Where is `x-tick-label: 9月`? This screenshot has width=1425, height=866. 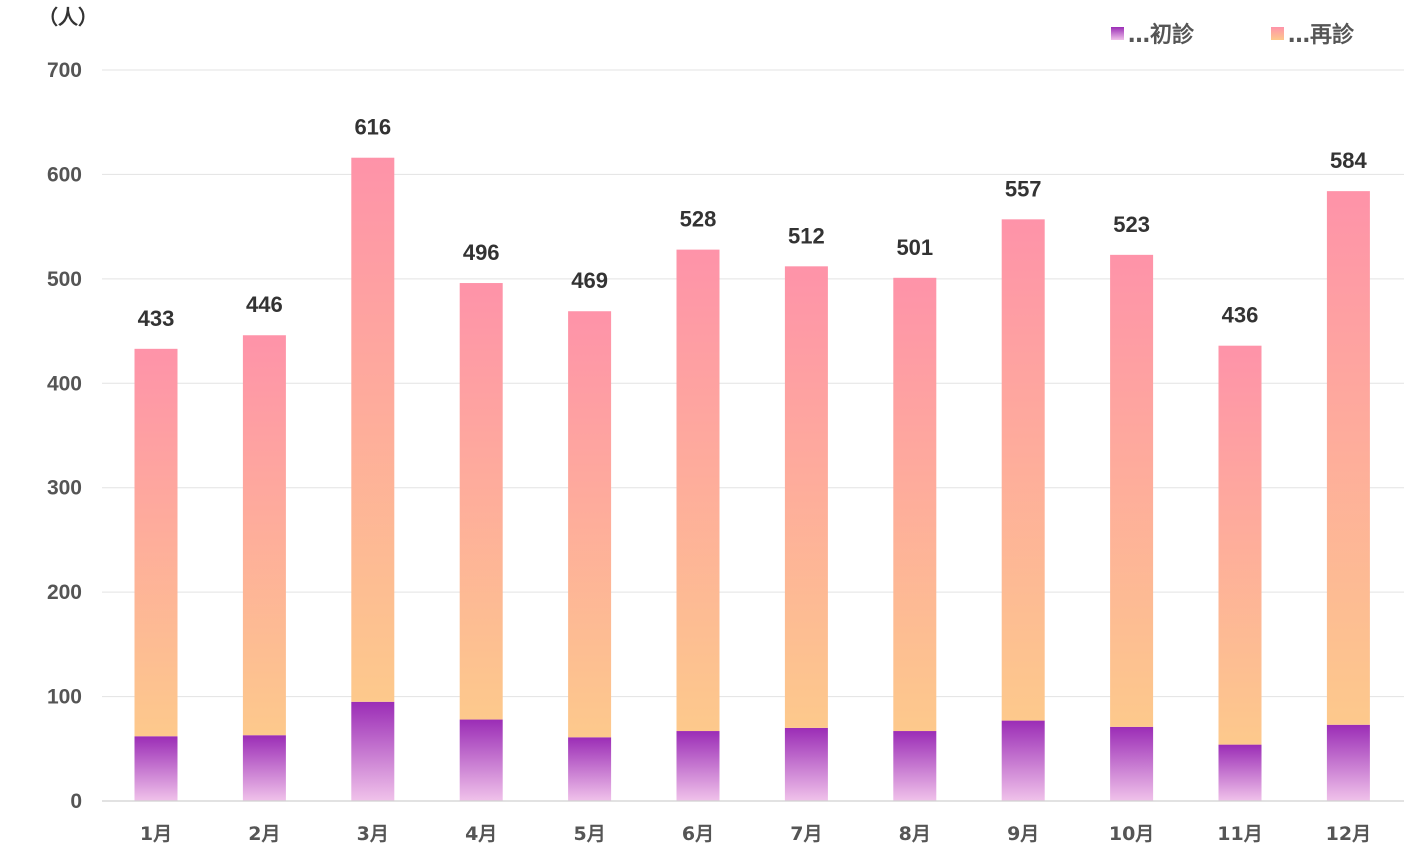
x-tick-label: 9月 is located at coordinates (1023, 834).